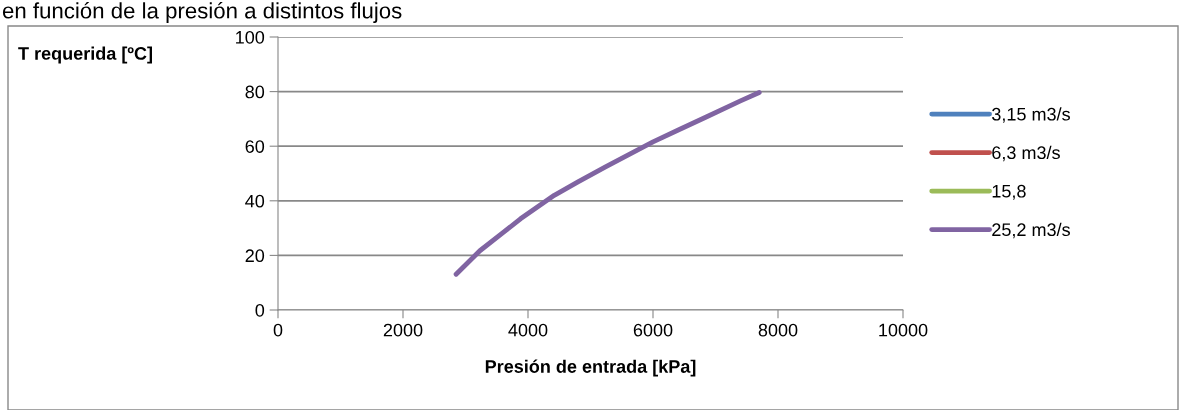 This screenshot has height=410, width=1179. Describe the element at coordinates (528, 330) in the screenshot. I see `x-tick-label: 4000` at that location.